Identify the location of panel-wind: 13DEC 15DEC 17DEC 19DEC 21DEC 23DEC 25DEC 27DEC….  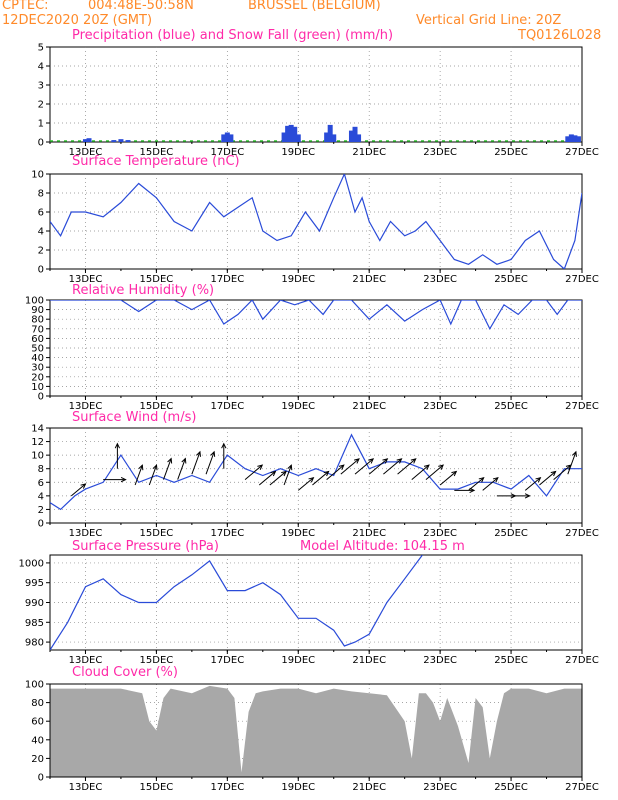
(315, 482).